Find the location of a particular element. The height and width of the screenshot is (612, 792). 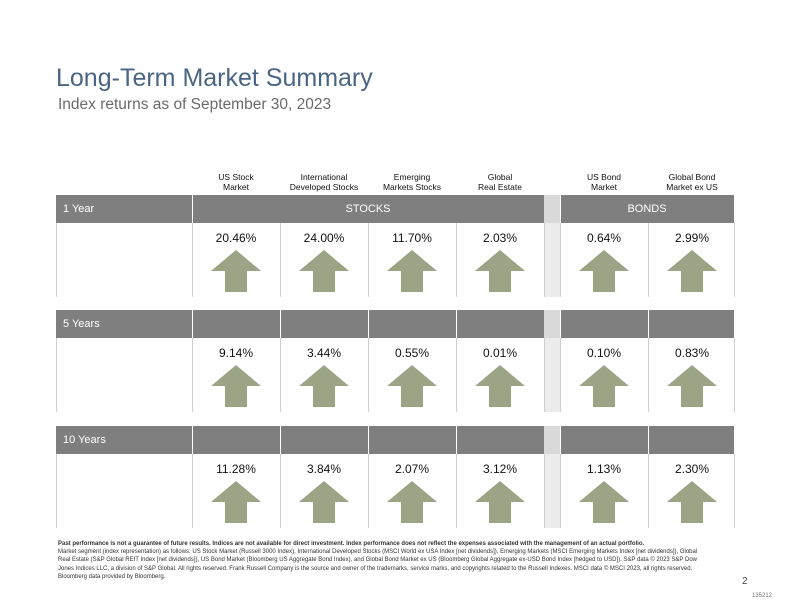

return-cell: 0.10% is located at coordinates (604, 375).